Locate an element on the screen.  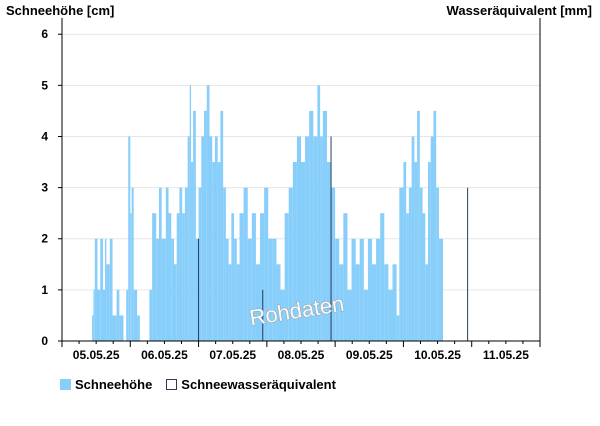
y-tick-label-4: 4 is located at coordinates (44, 136).